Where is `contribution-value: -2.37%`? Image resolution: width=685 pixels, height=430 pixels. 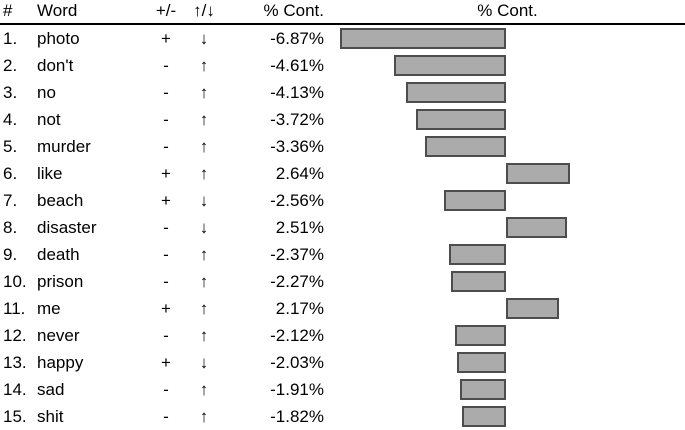 contribution-value: -2.37% is located at coordinates (297, 254).